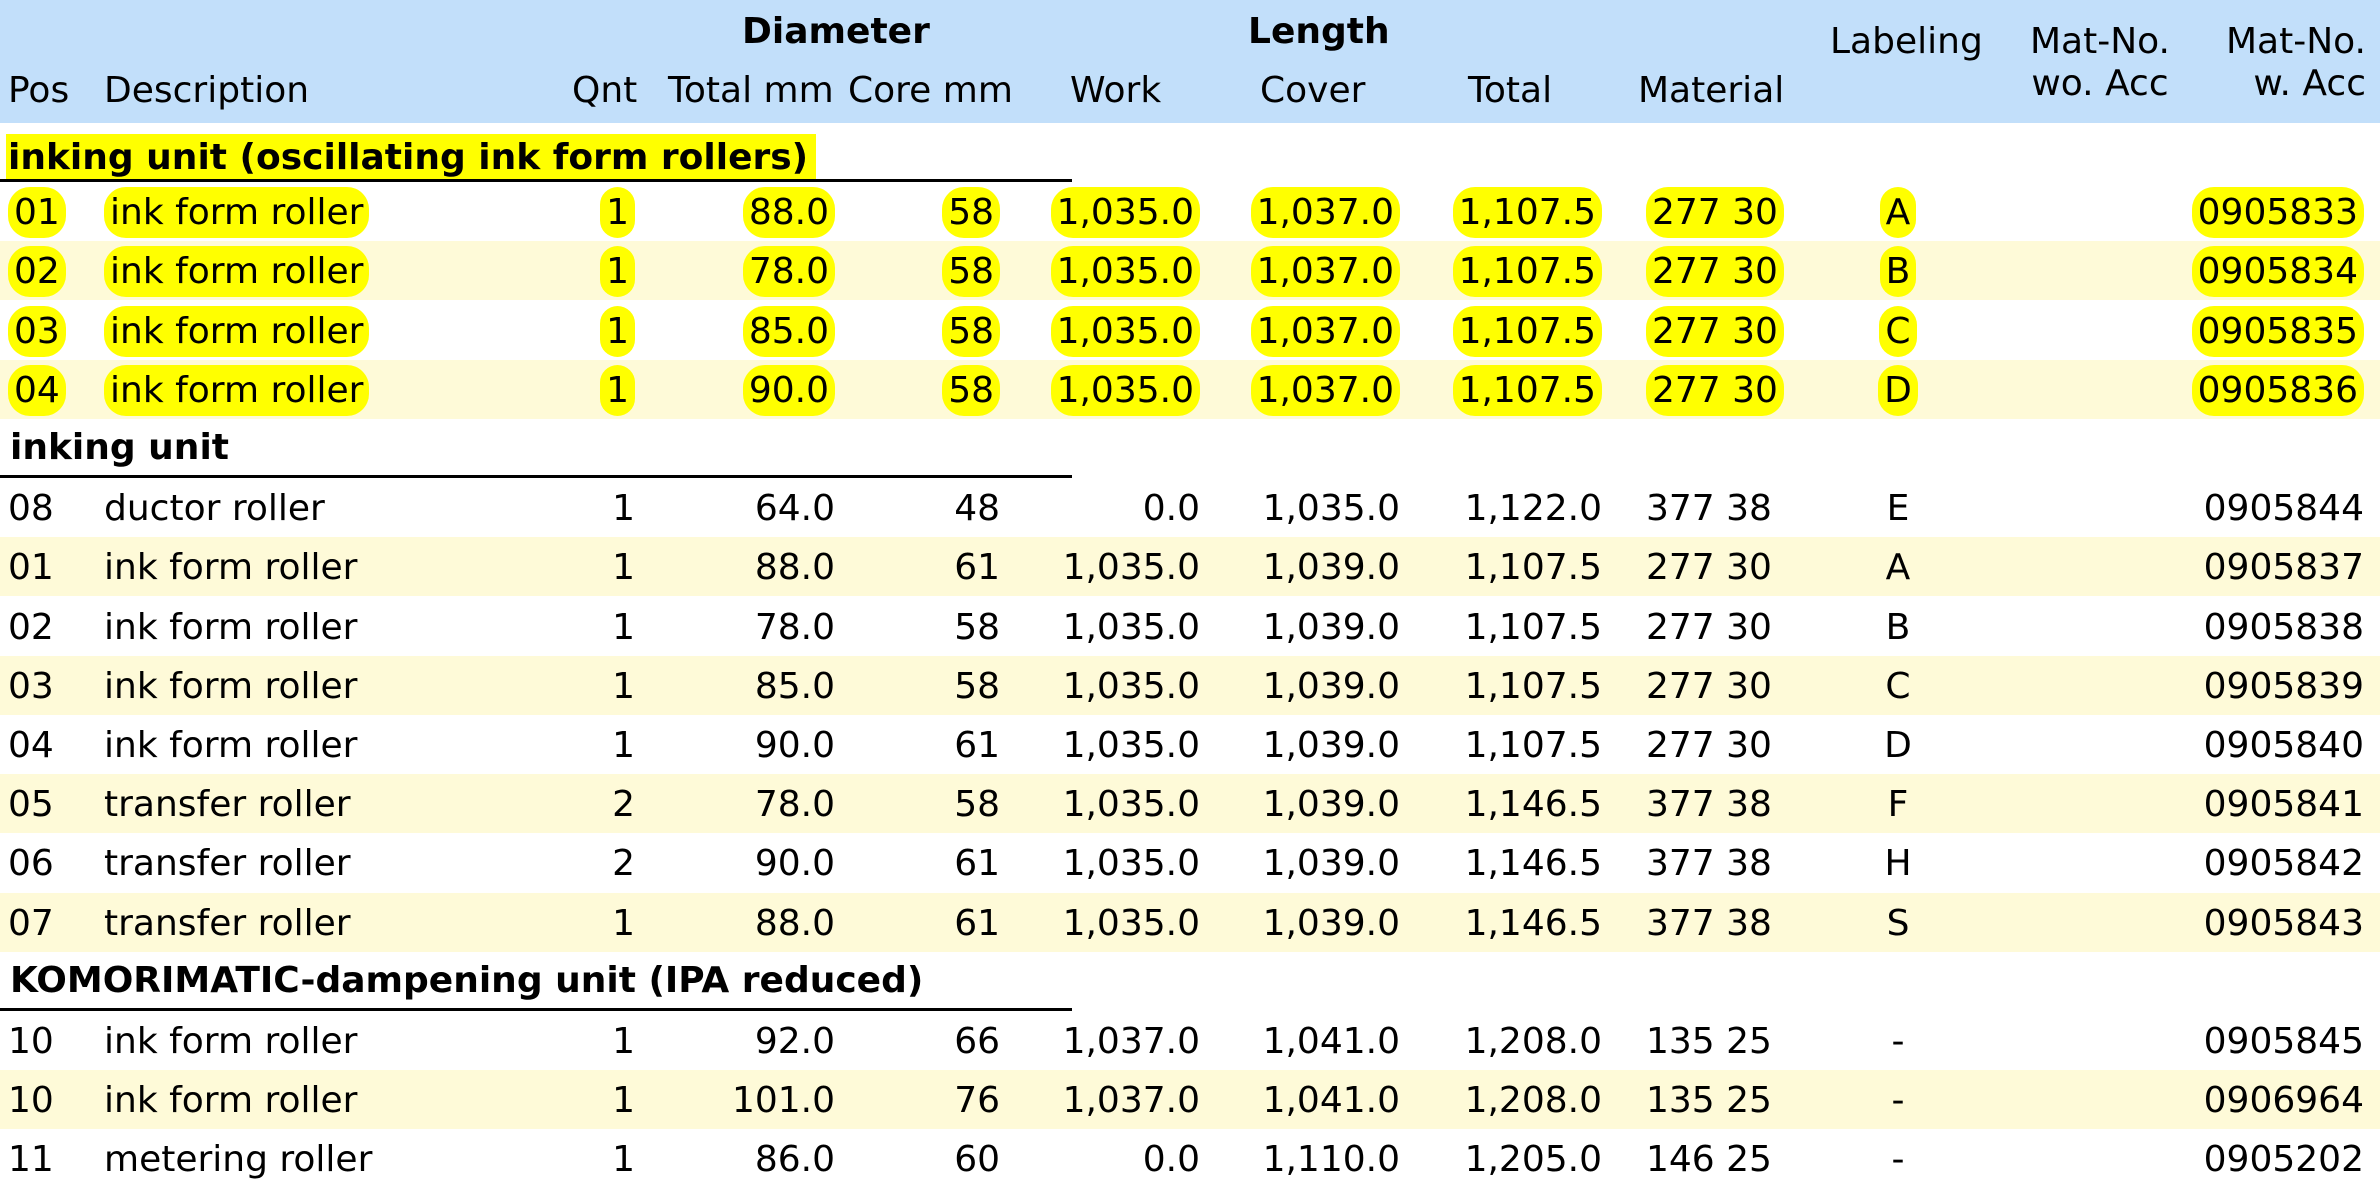  I want to click on cell-value: 10, so click(31, 1101).